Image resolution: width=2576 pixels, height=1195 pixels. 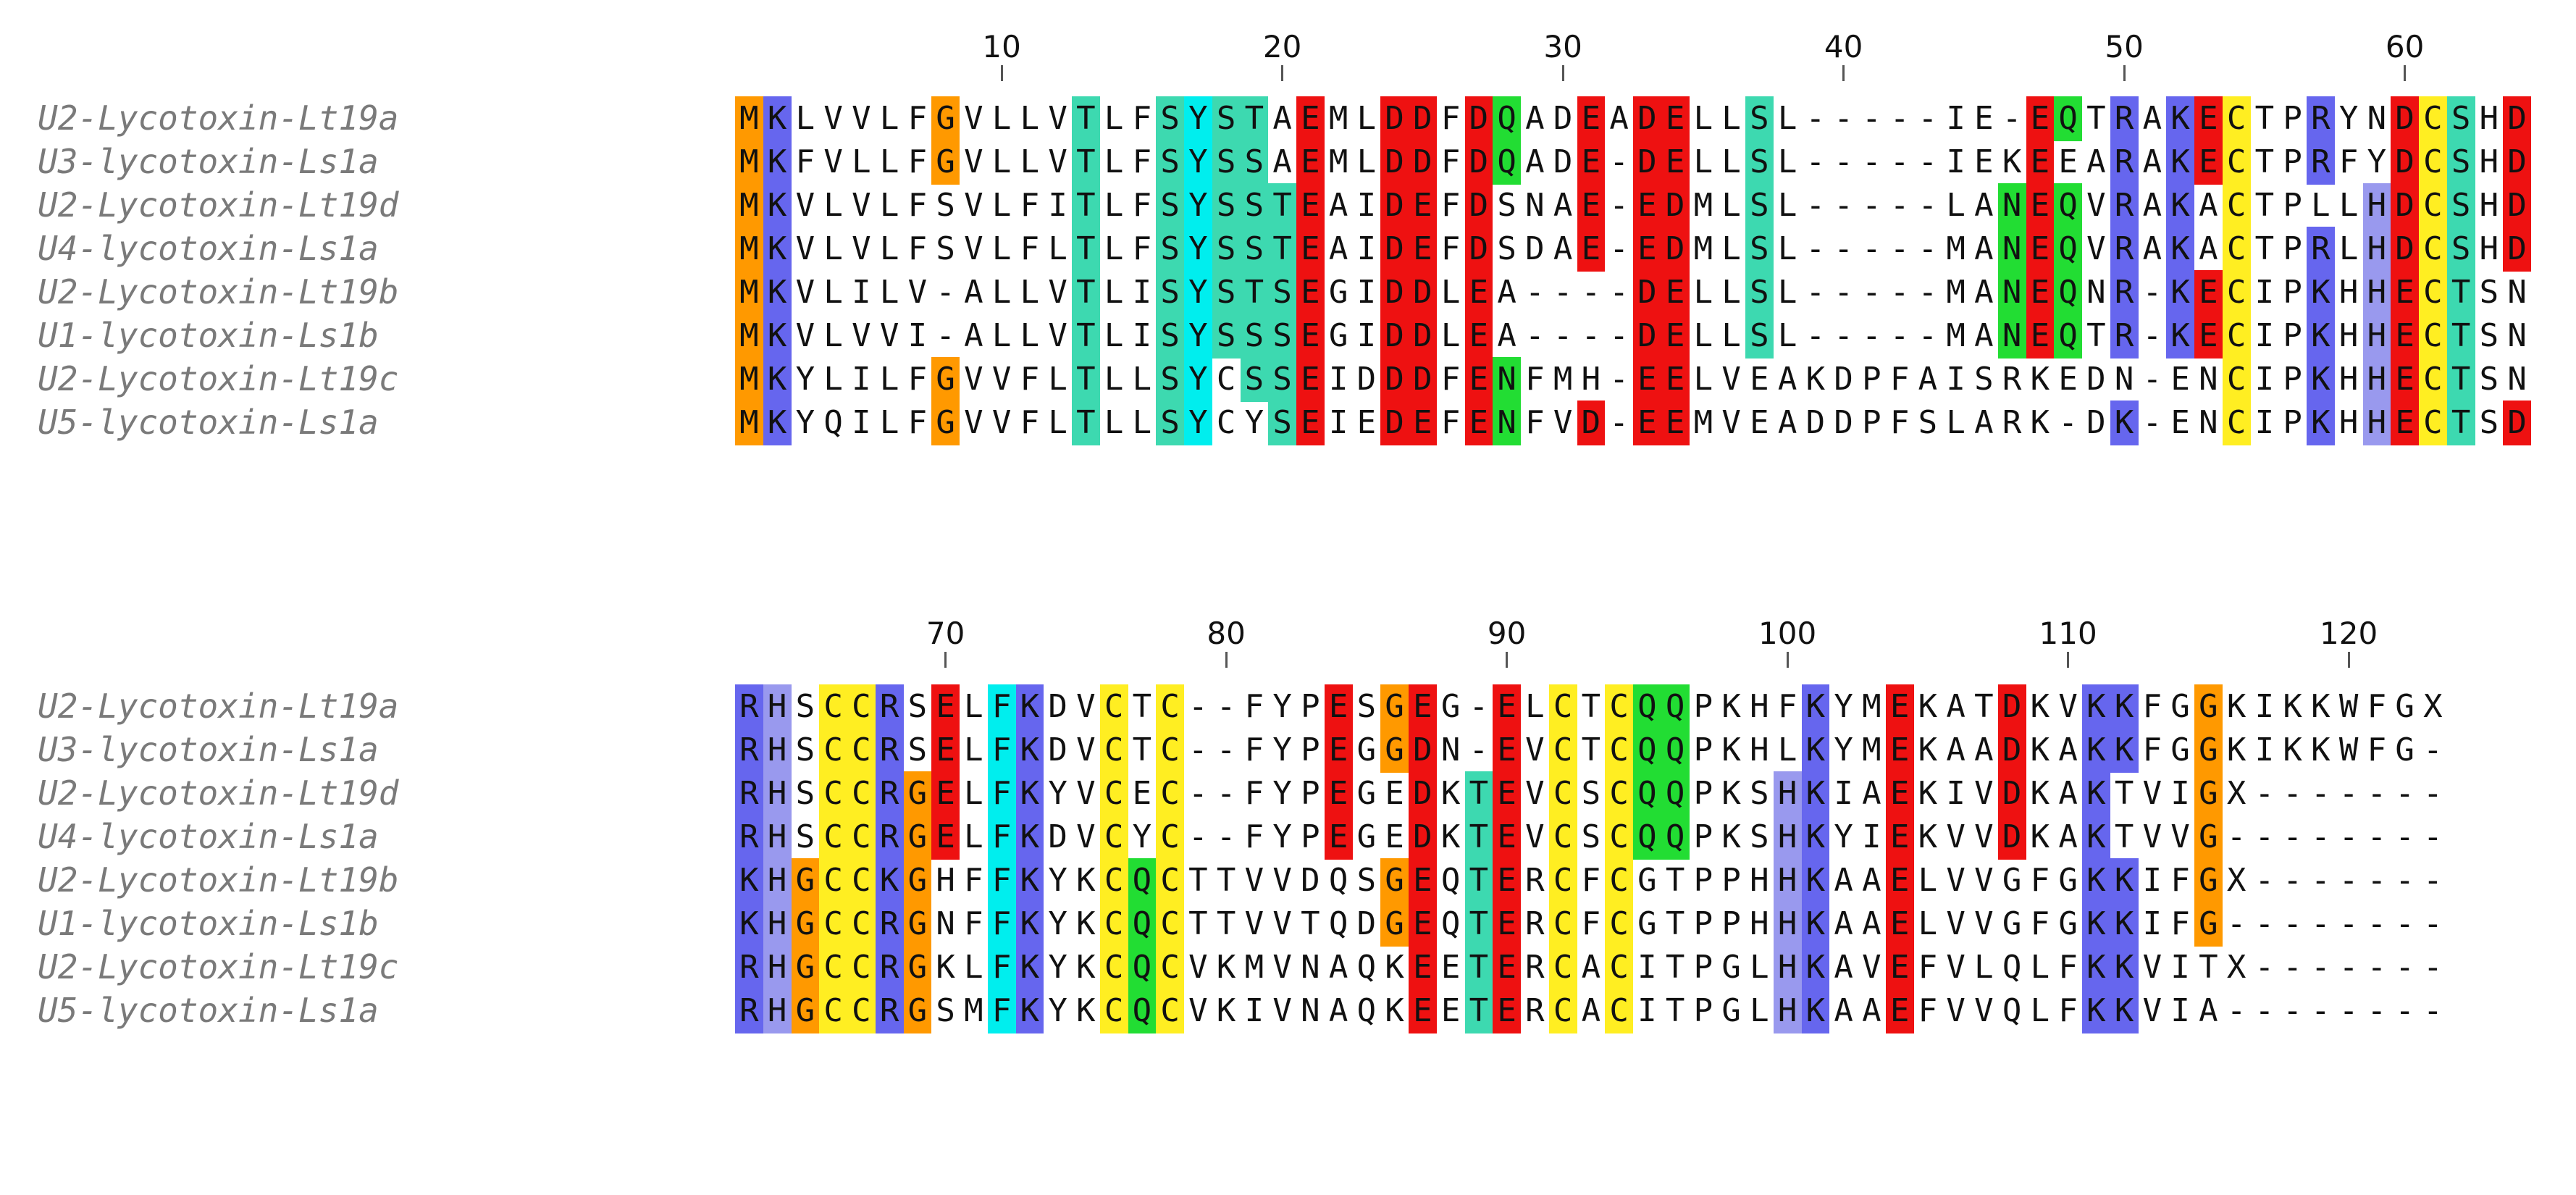 I want to click on residue: M, so click(x=1254, y=967).